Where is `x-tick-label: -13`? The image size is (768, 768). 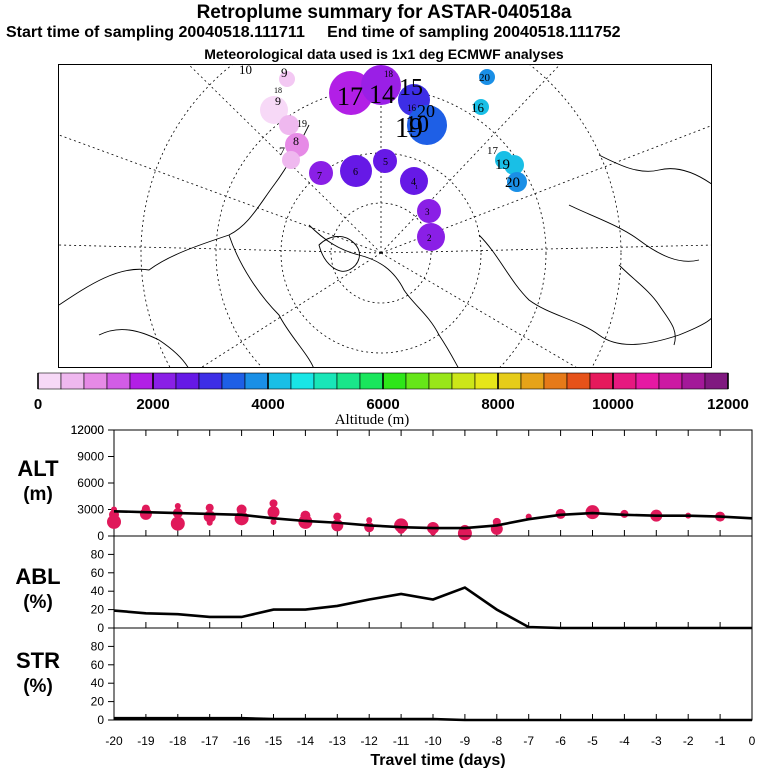 x-tick-label: -13 is located at coordinates (338, 741).